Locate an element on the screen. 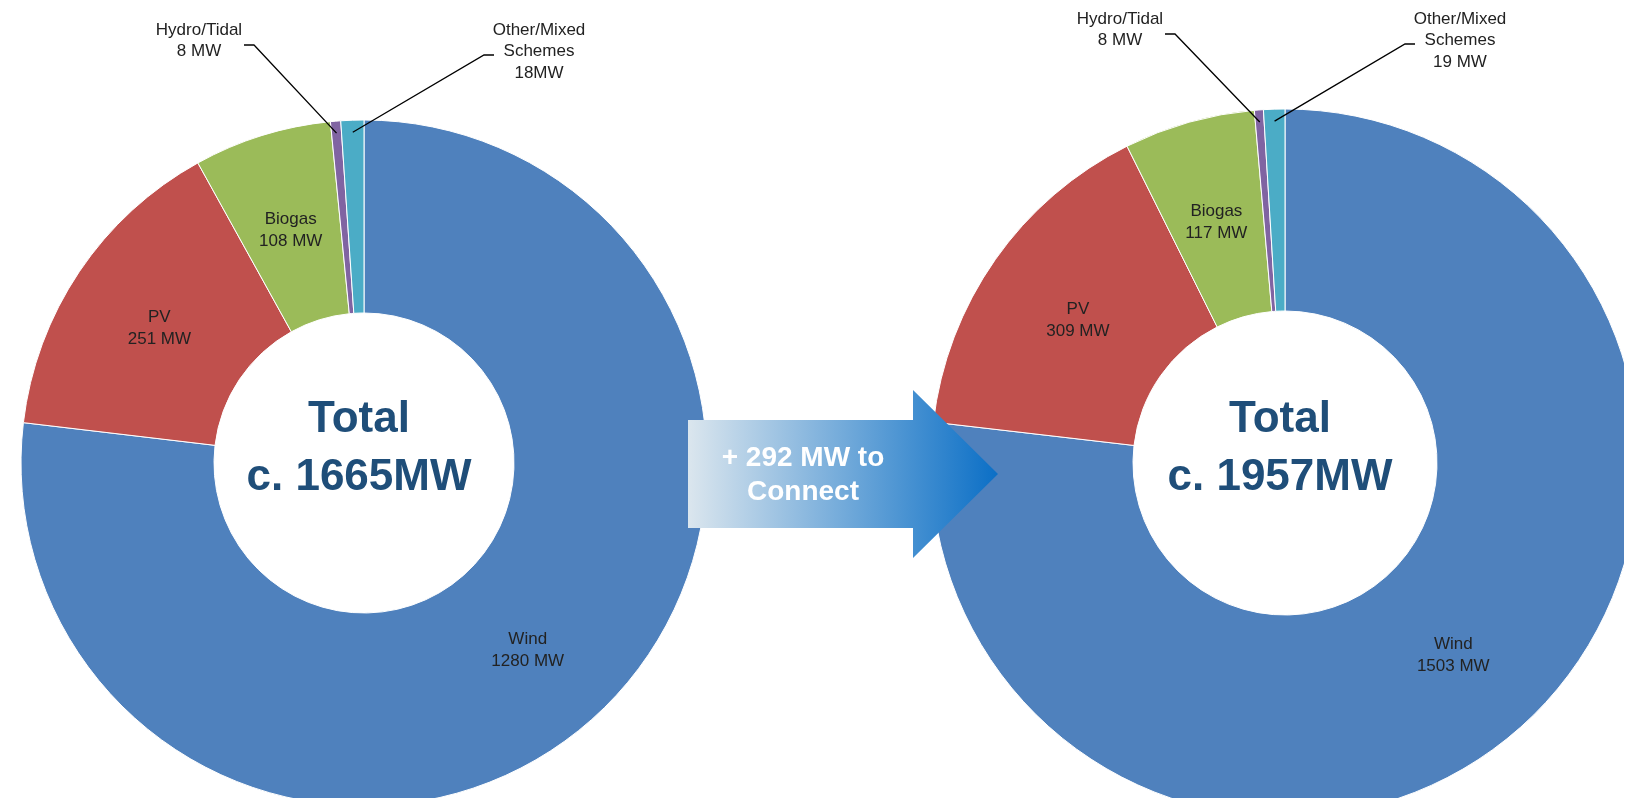 The image size is (1632, 806). data-label: 1503 MW is located at coordinates (1453, 665).